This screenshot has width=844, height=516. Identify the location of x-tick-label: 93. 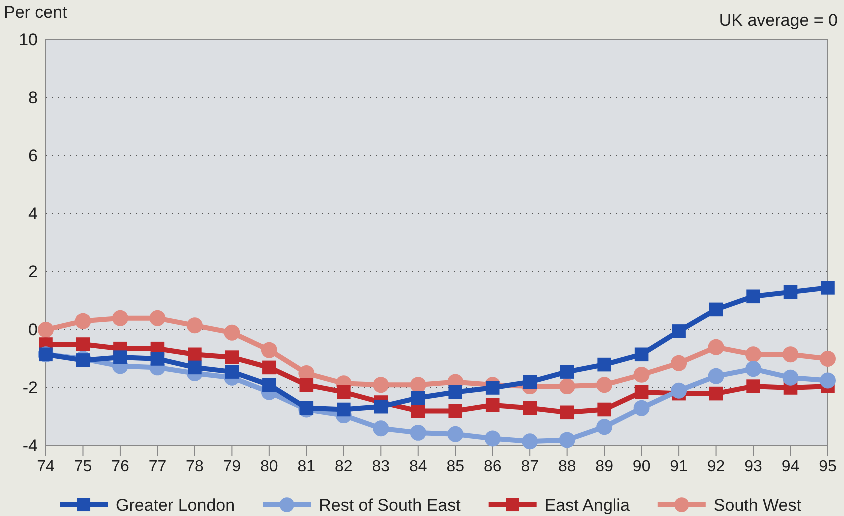
(753, 467).